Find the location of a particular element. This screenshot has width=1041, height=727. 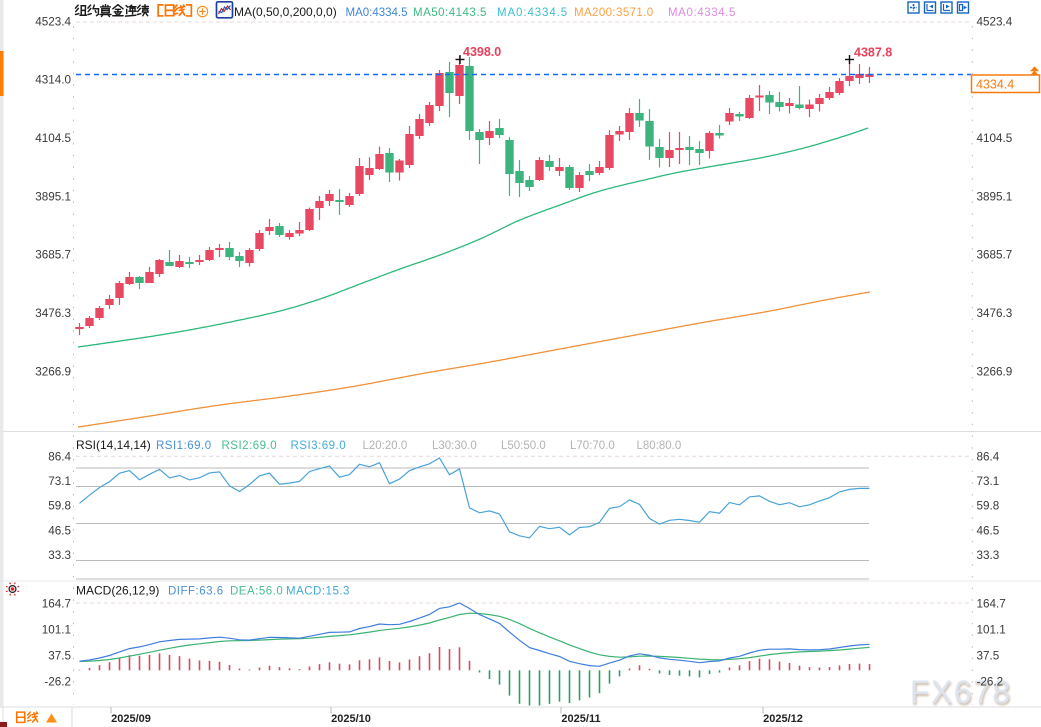

svg-text: RSI2:69.0 is located at coordinates (250, 446).